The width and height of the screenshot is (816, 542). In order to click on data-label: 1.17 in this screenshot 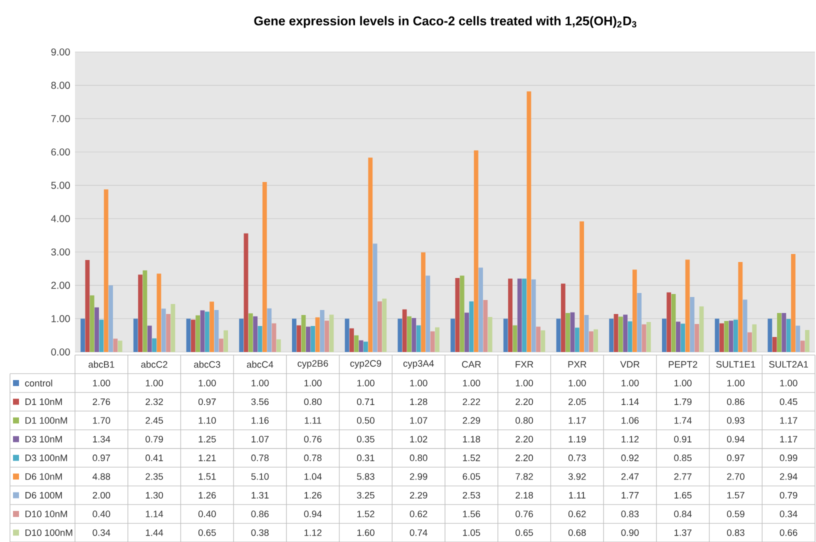, I will do `click(577, 420)`.